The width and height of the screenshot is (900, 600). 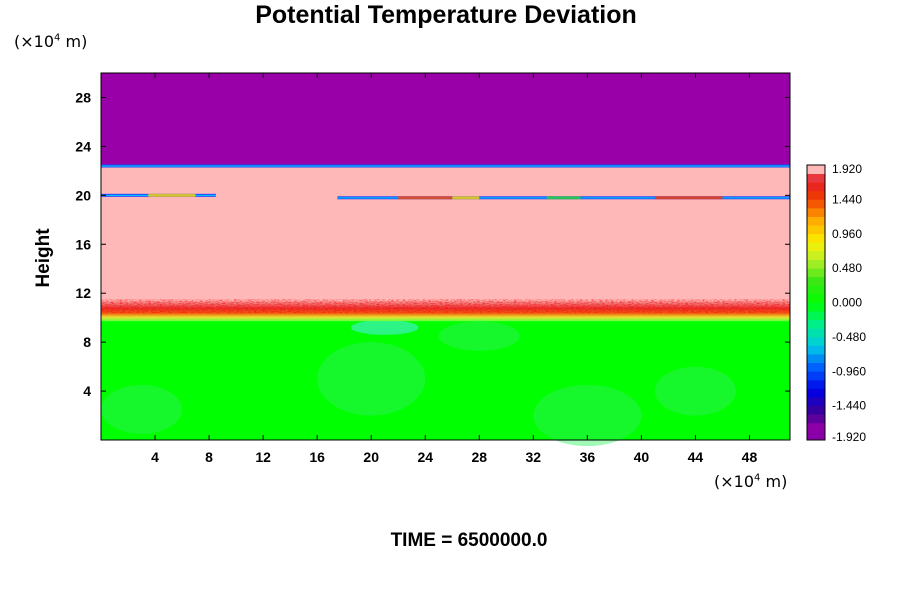 What do you see at coordinates (445, 306) in the screenshot?
I see `transition-texture` at bounding box center [445, 306].